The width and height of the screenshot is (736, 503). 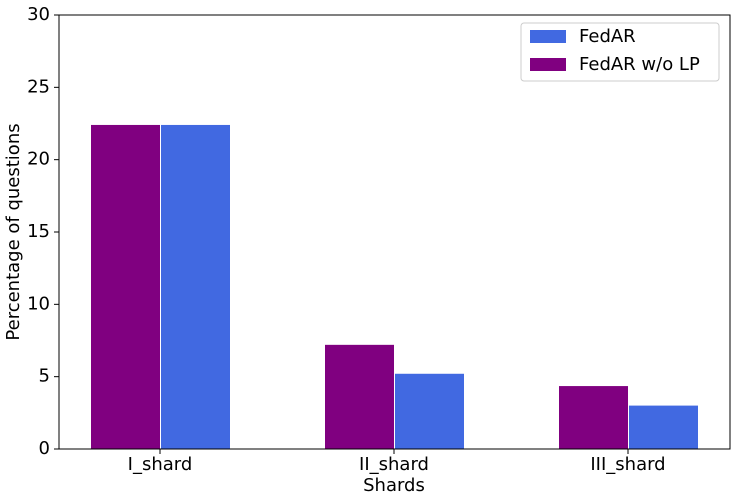 I want to click on y-tick-label: 30, so click(x=38, y=14).